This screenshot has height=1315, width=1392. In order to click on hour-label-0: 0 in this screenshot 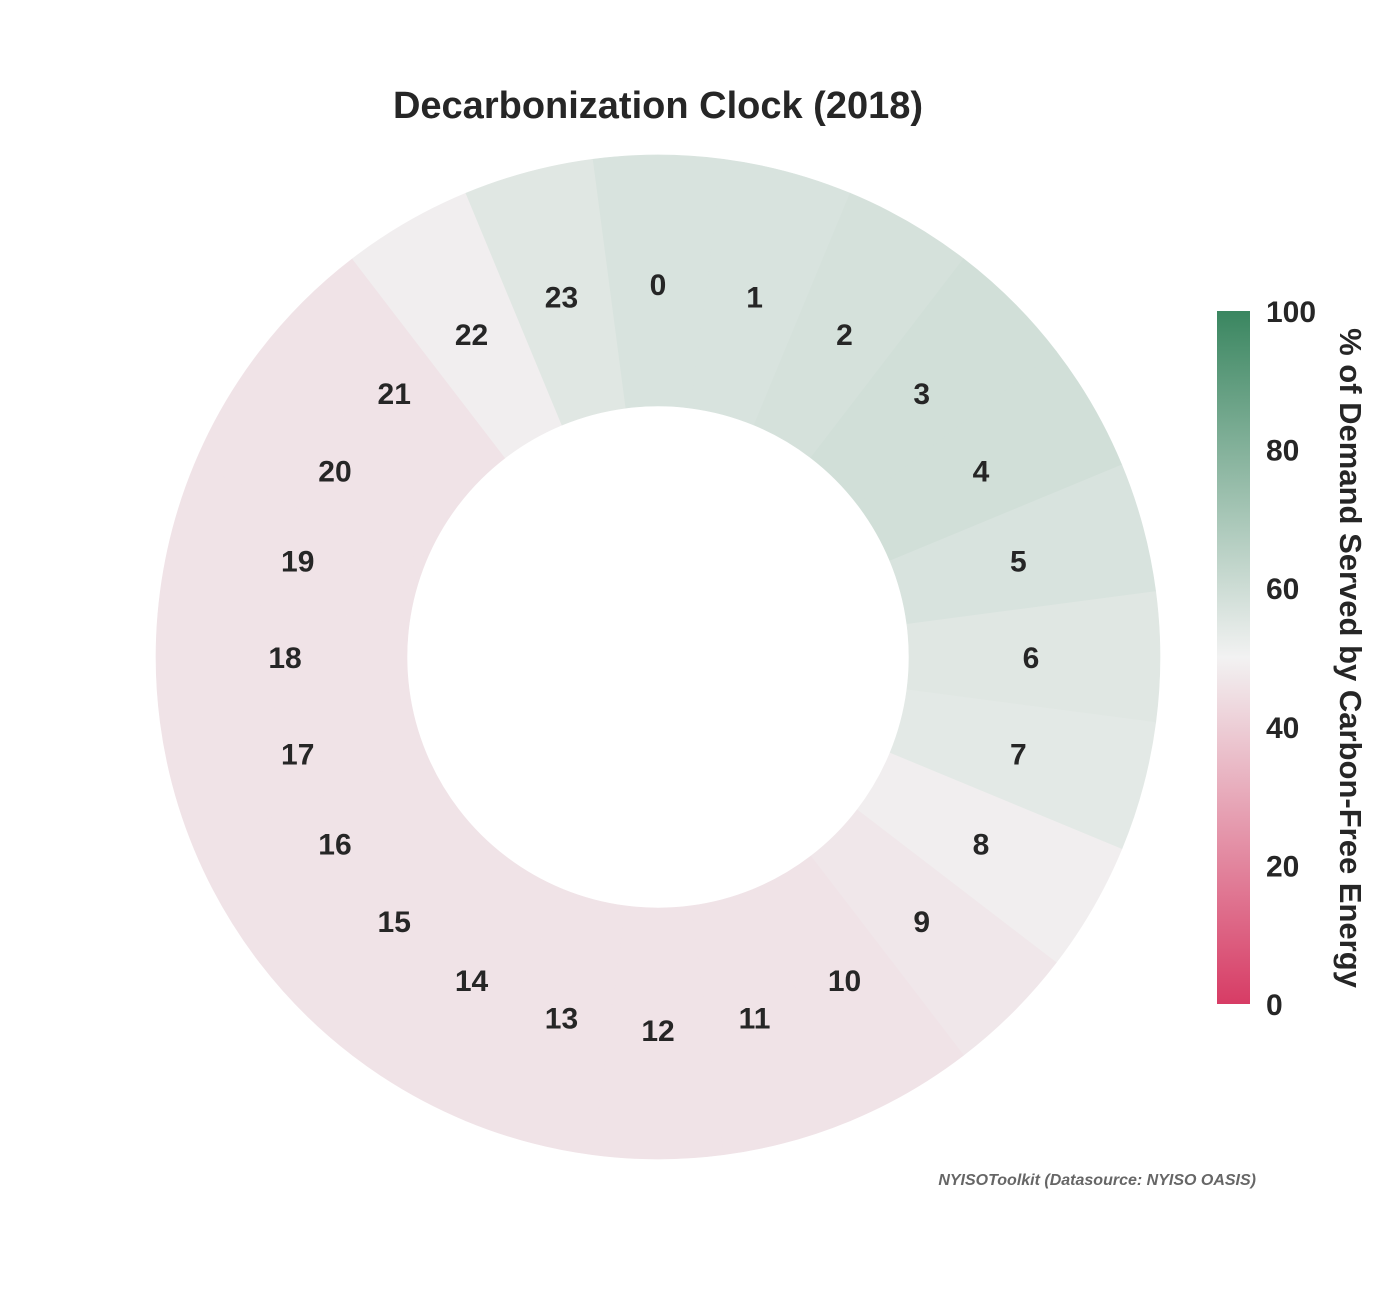, I will do `click(658, 285)`.